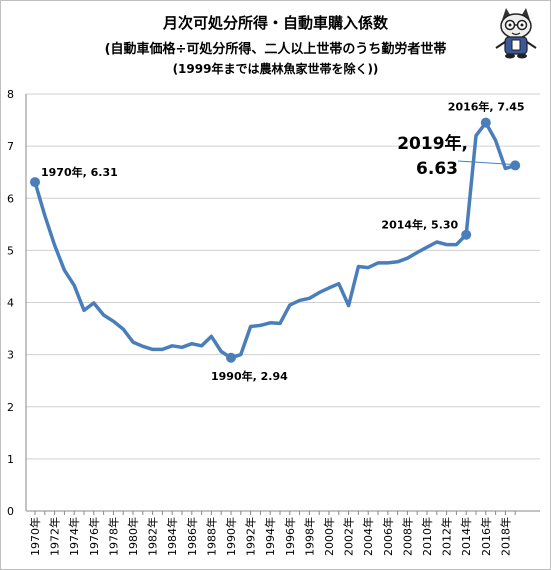  What do you see at coordinates (309, 536) in the screenshot?
I see `x-tick-label: 1998年` at bounding box center [309, 536].